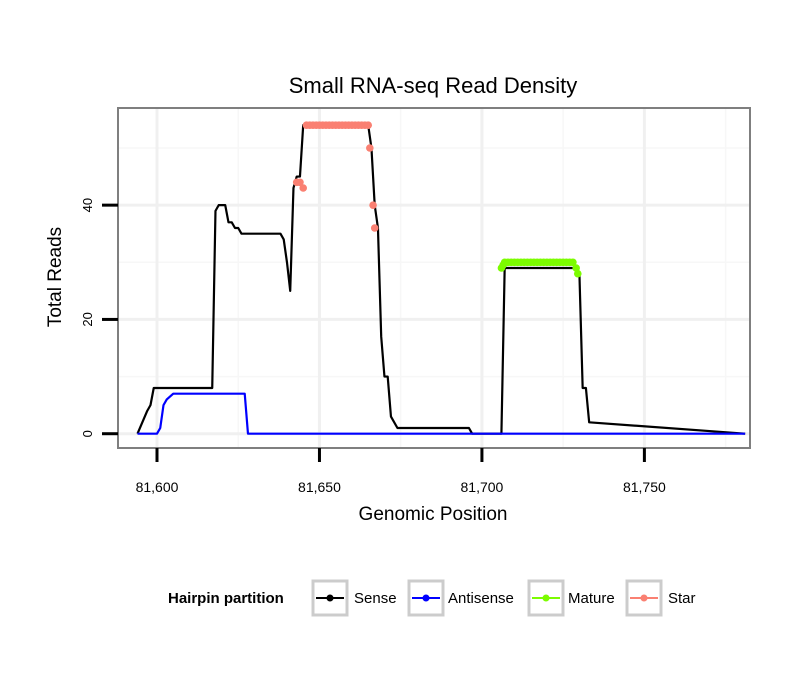 The image size is (810, 695). What do you see at coordinates (433, 85) in the screenshot?
I see `chart-title: Small RNA-seq Read Density` at bounding box center [433, 85].